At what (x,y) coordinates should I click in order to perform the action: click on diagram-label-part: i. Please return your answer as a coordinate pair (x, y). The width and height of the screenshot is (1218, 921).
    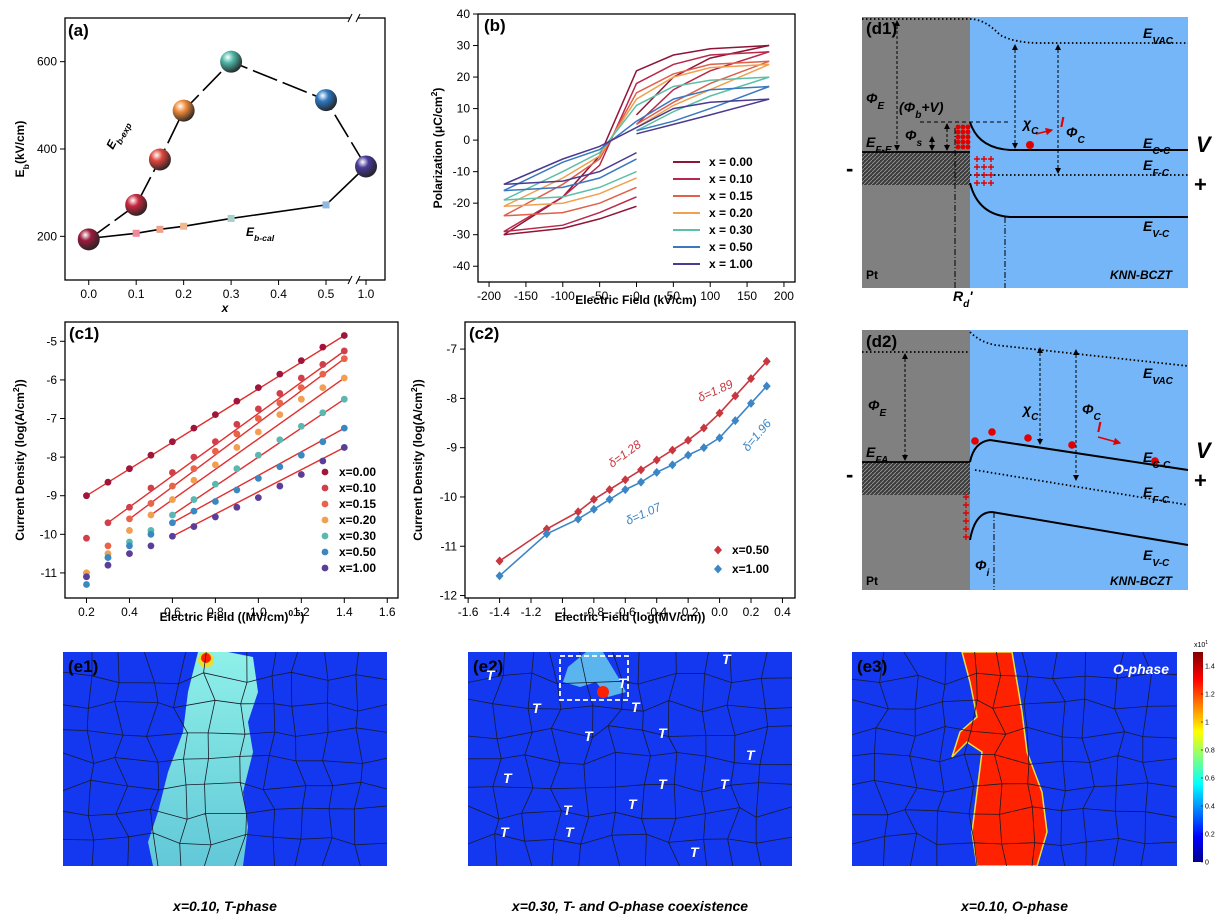
    Looking at the image, I should click on (988, 573).